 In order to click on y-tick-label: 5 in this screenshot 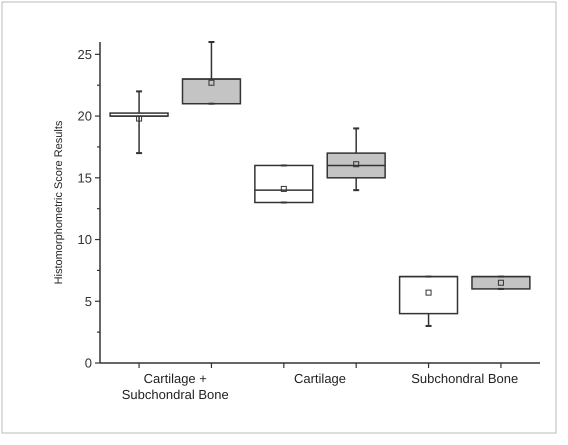, I will do `click(88, 301)`.